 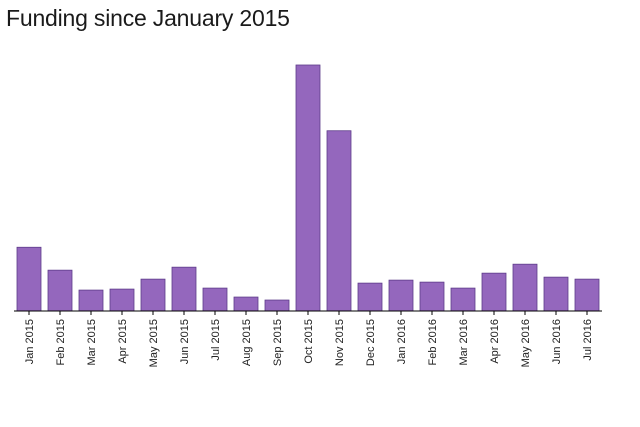 What do you see at coordinates (246, 304) in the screenshot?
I see `bar-aug-2015` at bounding box center [246, 304].